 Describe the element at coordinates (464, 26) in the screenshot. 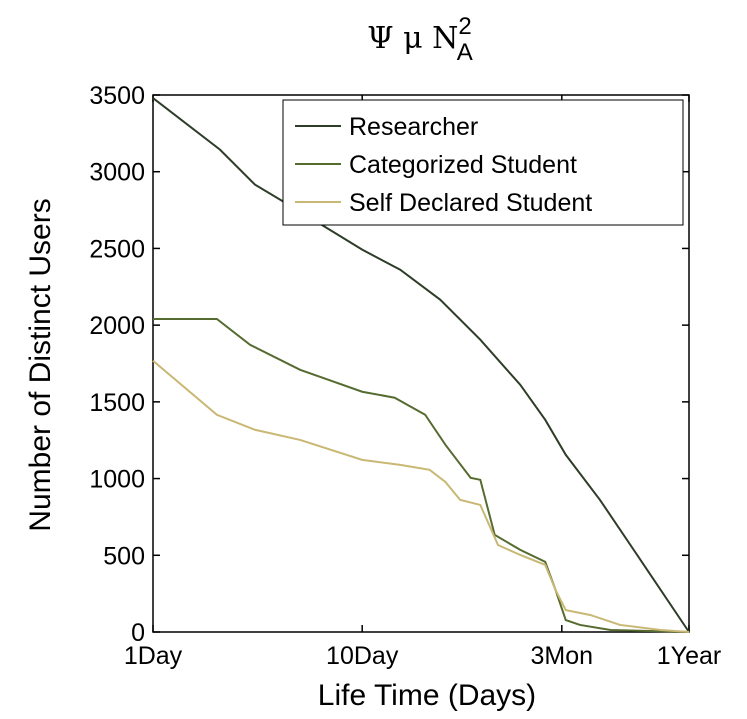

I see `title-sup: 2` at that location.